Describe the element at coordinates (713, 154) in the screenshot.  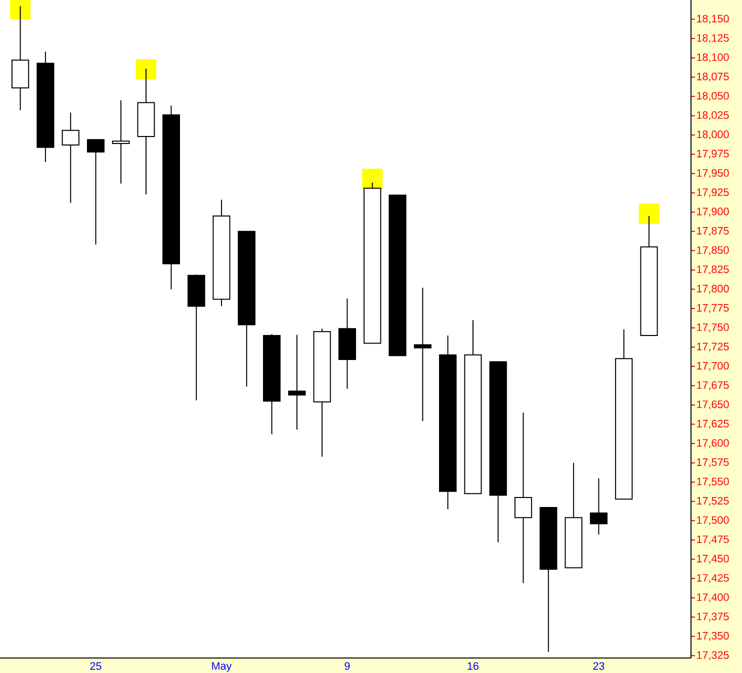
I see `y-tick-label: 17,975` at that location.